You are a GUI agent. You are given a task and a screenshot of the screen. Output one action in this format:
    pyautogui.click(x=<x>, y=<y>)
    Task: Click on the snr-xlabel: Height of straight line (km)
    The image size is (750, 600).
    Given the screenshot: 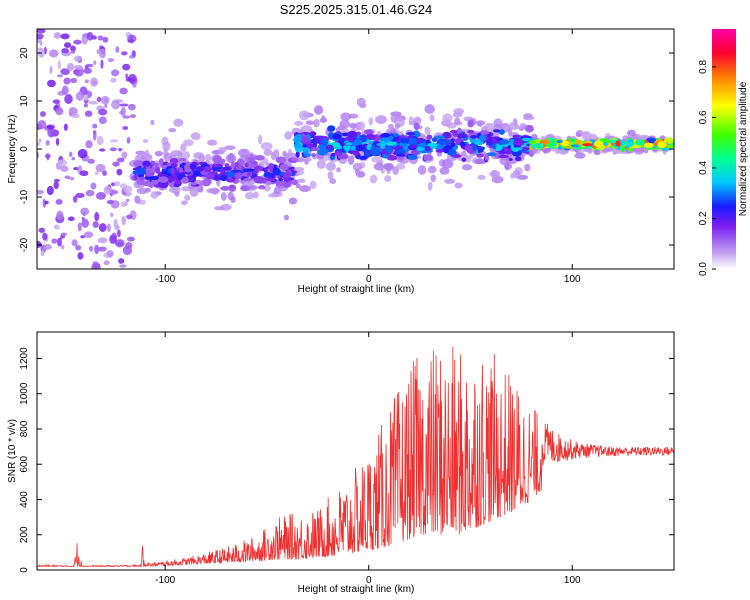 What is the action you would take?
    pyautogui.click(x=356, y=589)
    